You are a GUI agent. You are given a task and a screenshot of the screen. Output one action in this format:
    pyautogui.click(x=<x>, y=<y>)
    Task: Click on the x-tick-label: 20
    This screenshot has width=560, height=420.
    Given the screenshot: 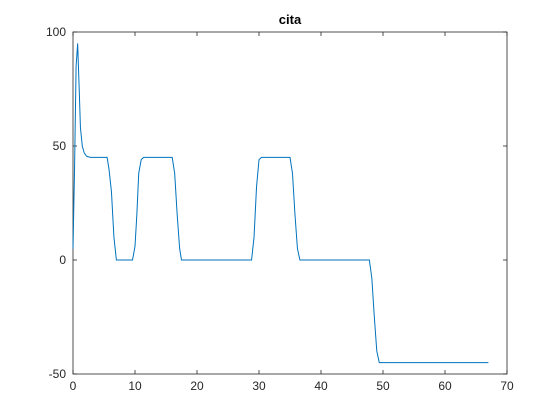 What is the action you would take?
    pyautogui.click(x=197, y=386)
    